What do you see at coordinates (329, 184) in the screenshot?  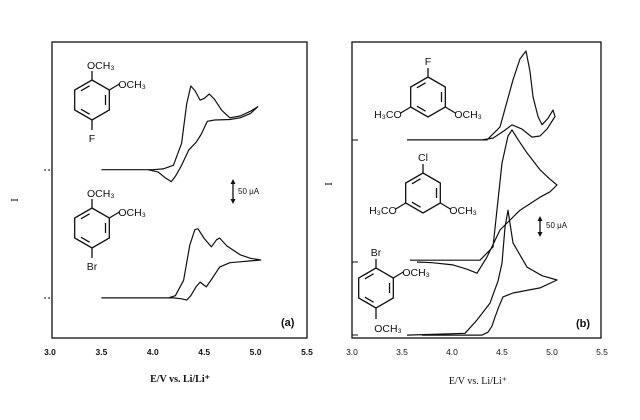 I see `y-axis-label-b: I` at bounding box center [329, 184].